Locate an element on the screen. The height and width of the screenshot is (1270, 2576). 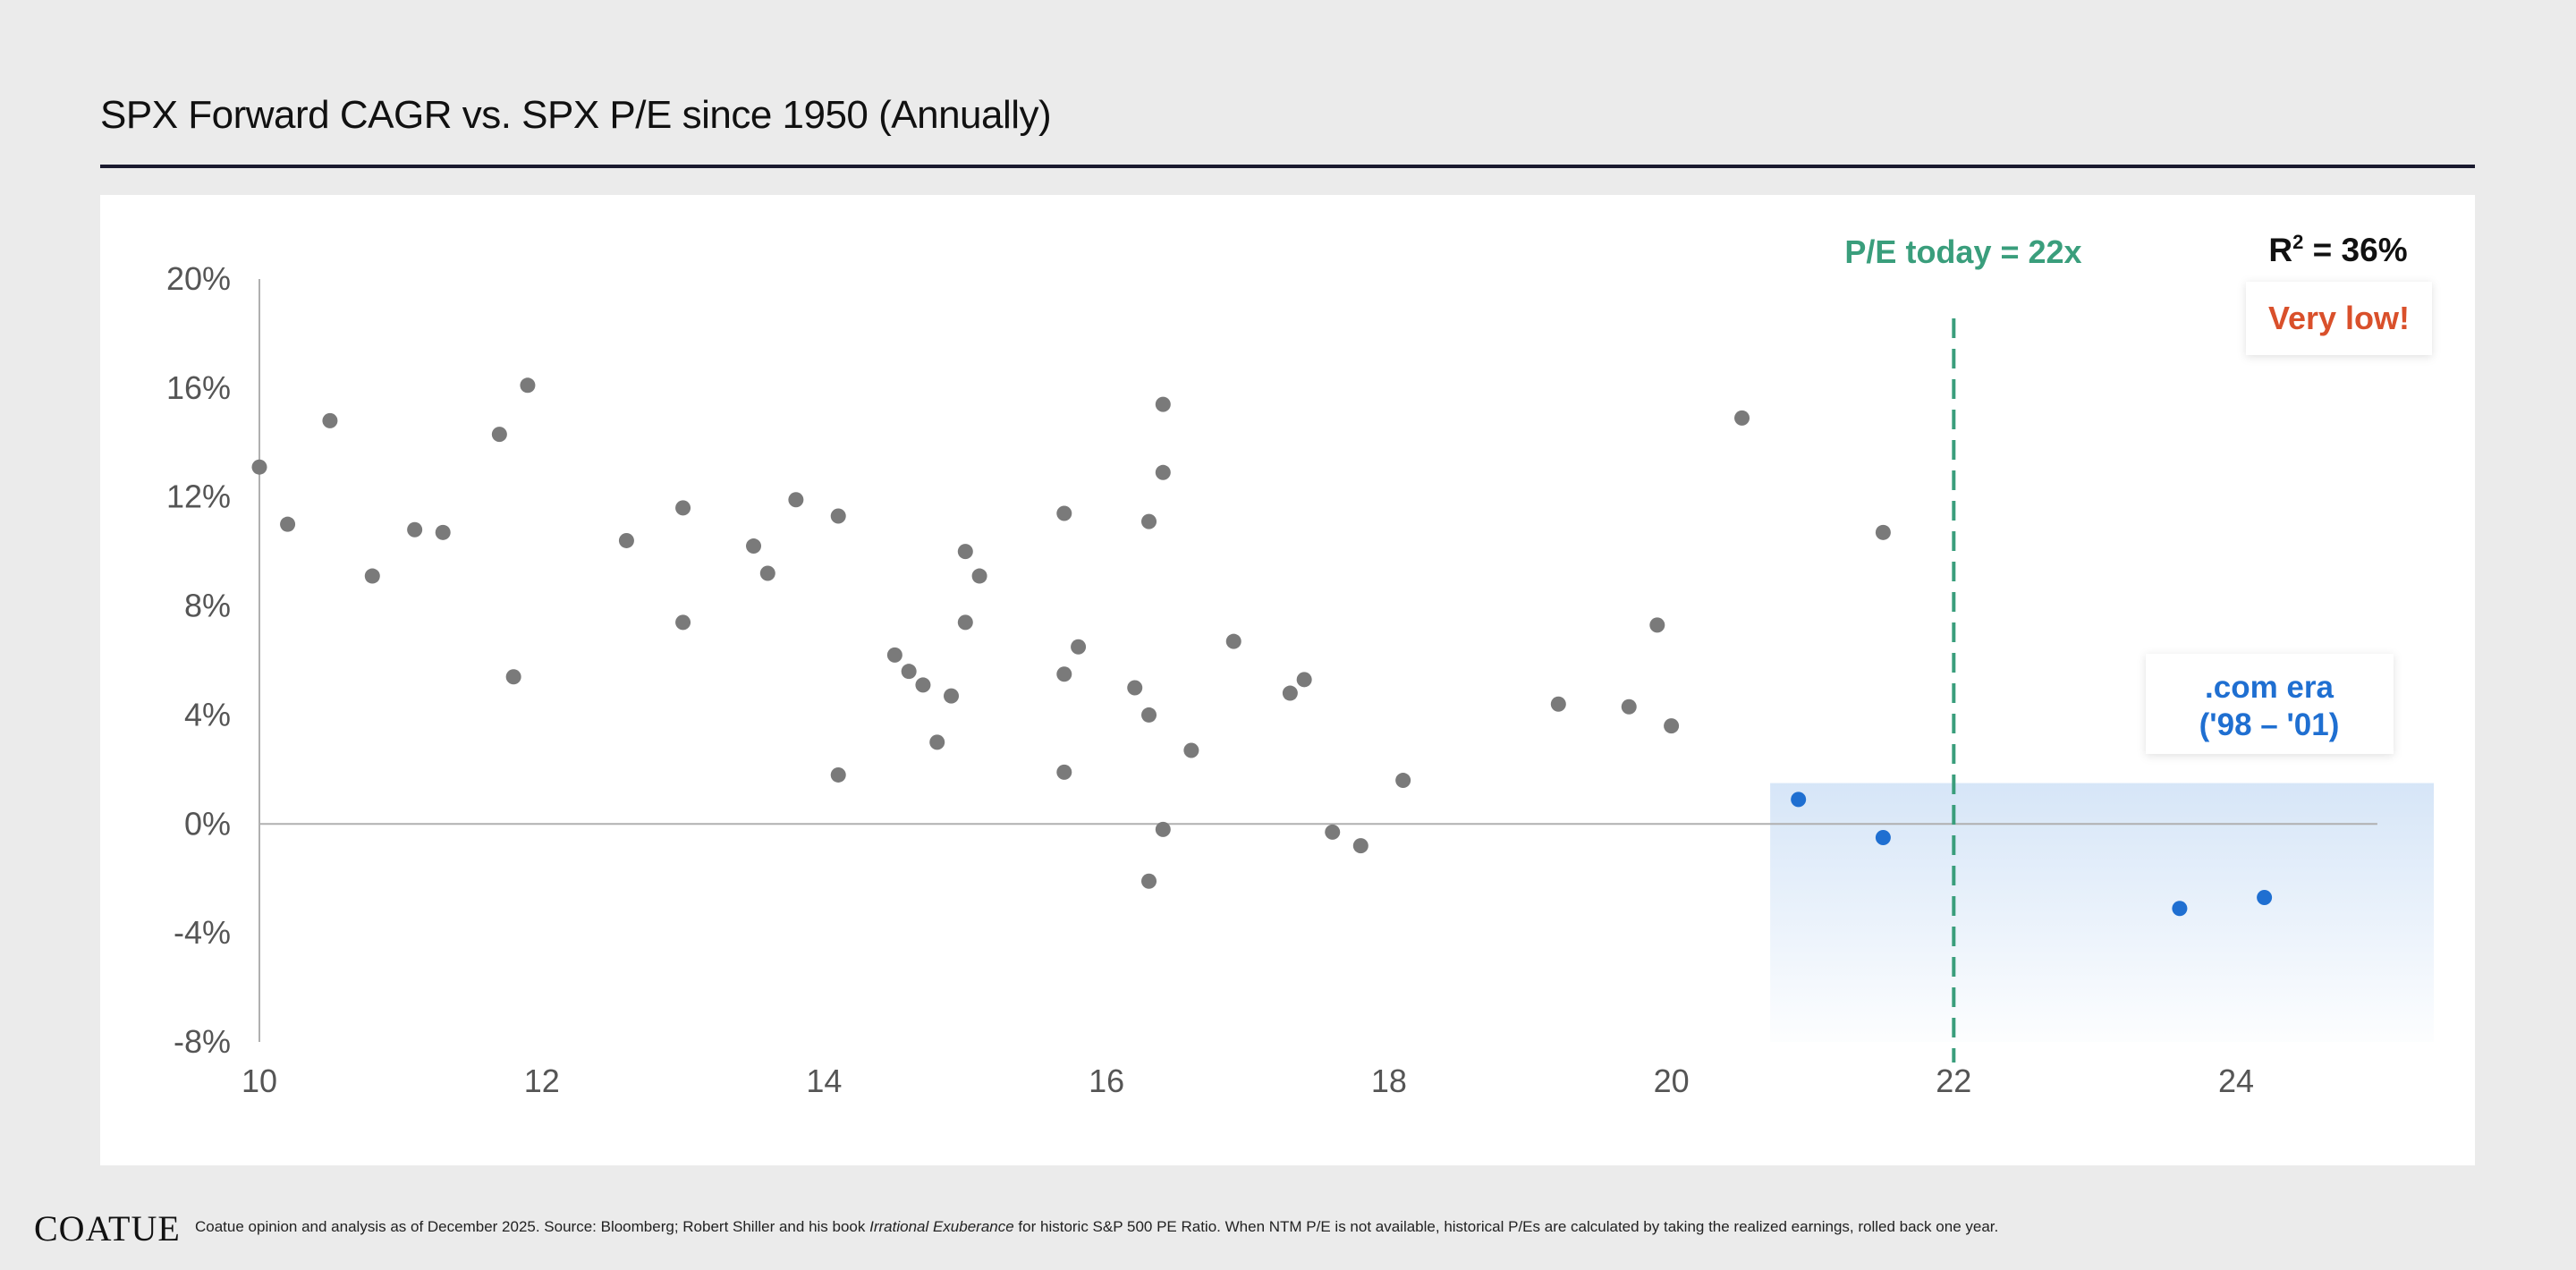
r-squared-r: R is located at coordinates (2280, 250).